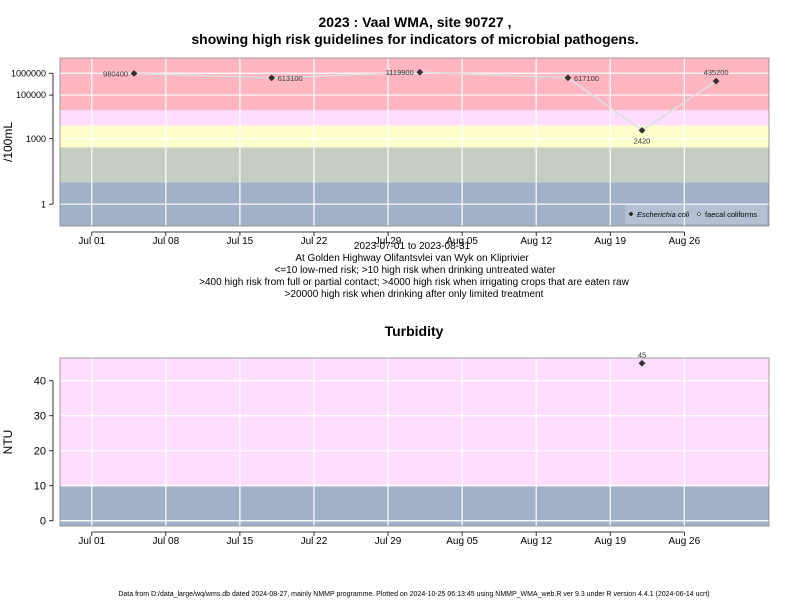 This screenshot has width=800, height=605. I want to click on data-label: 617100, so click(586, 78).